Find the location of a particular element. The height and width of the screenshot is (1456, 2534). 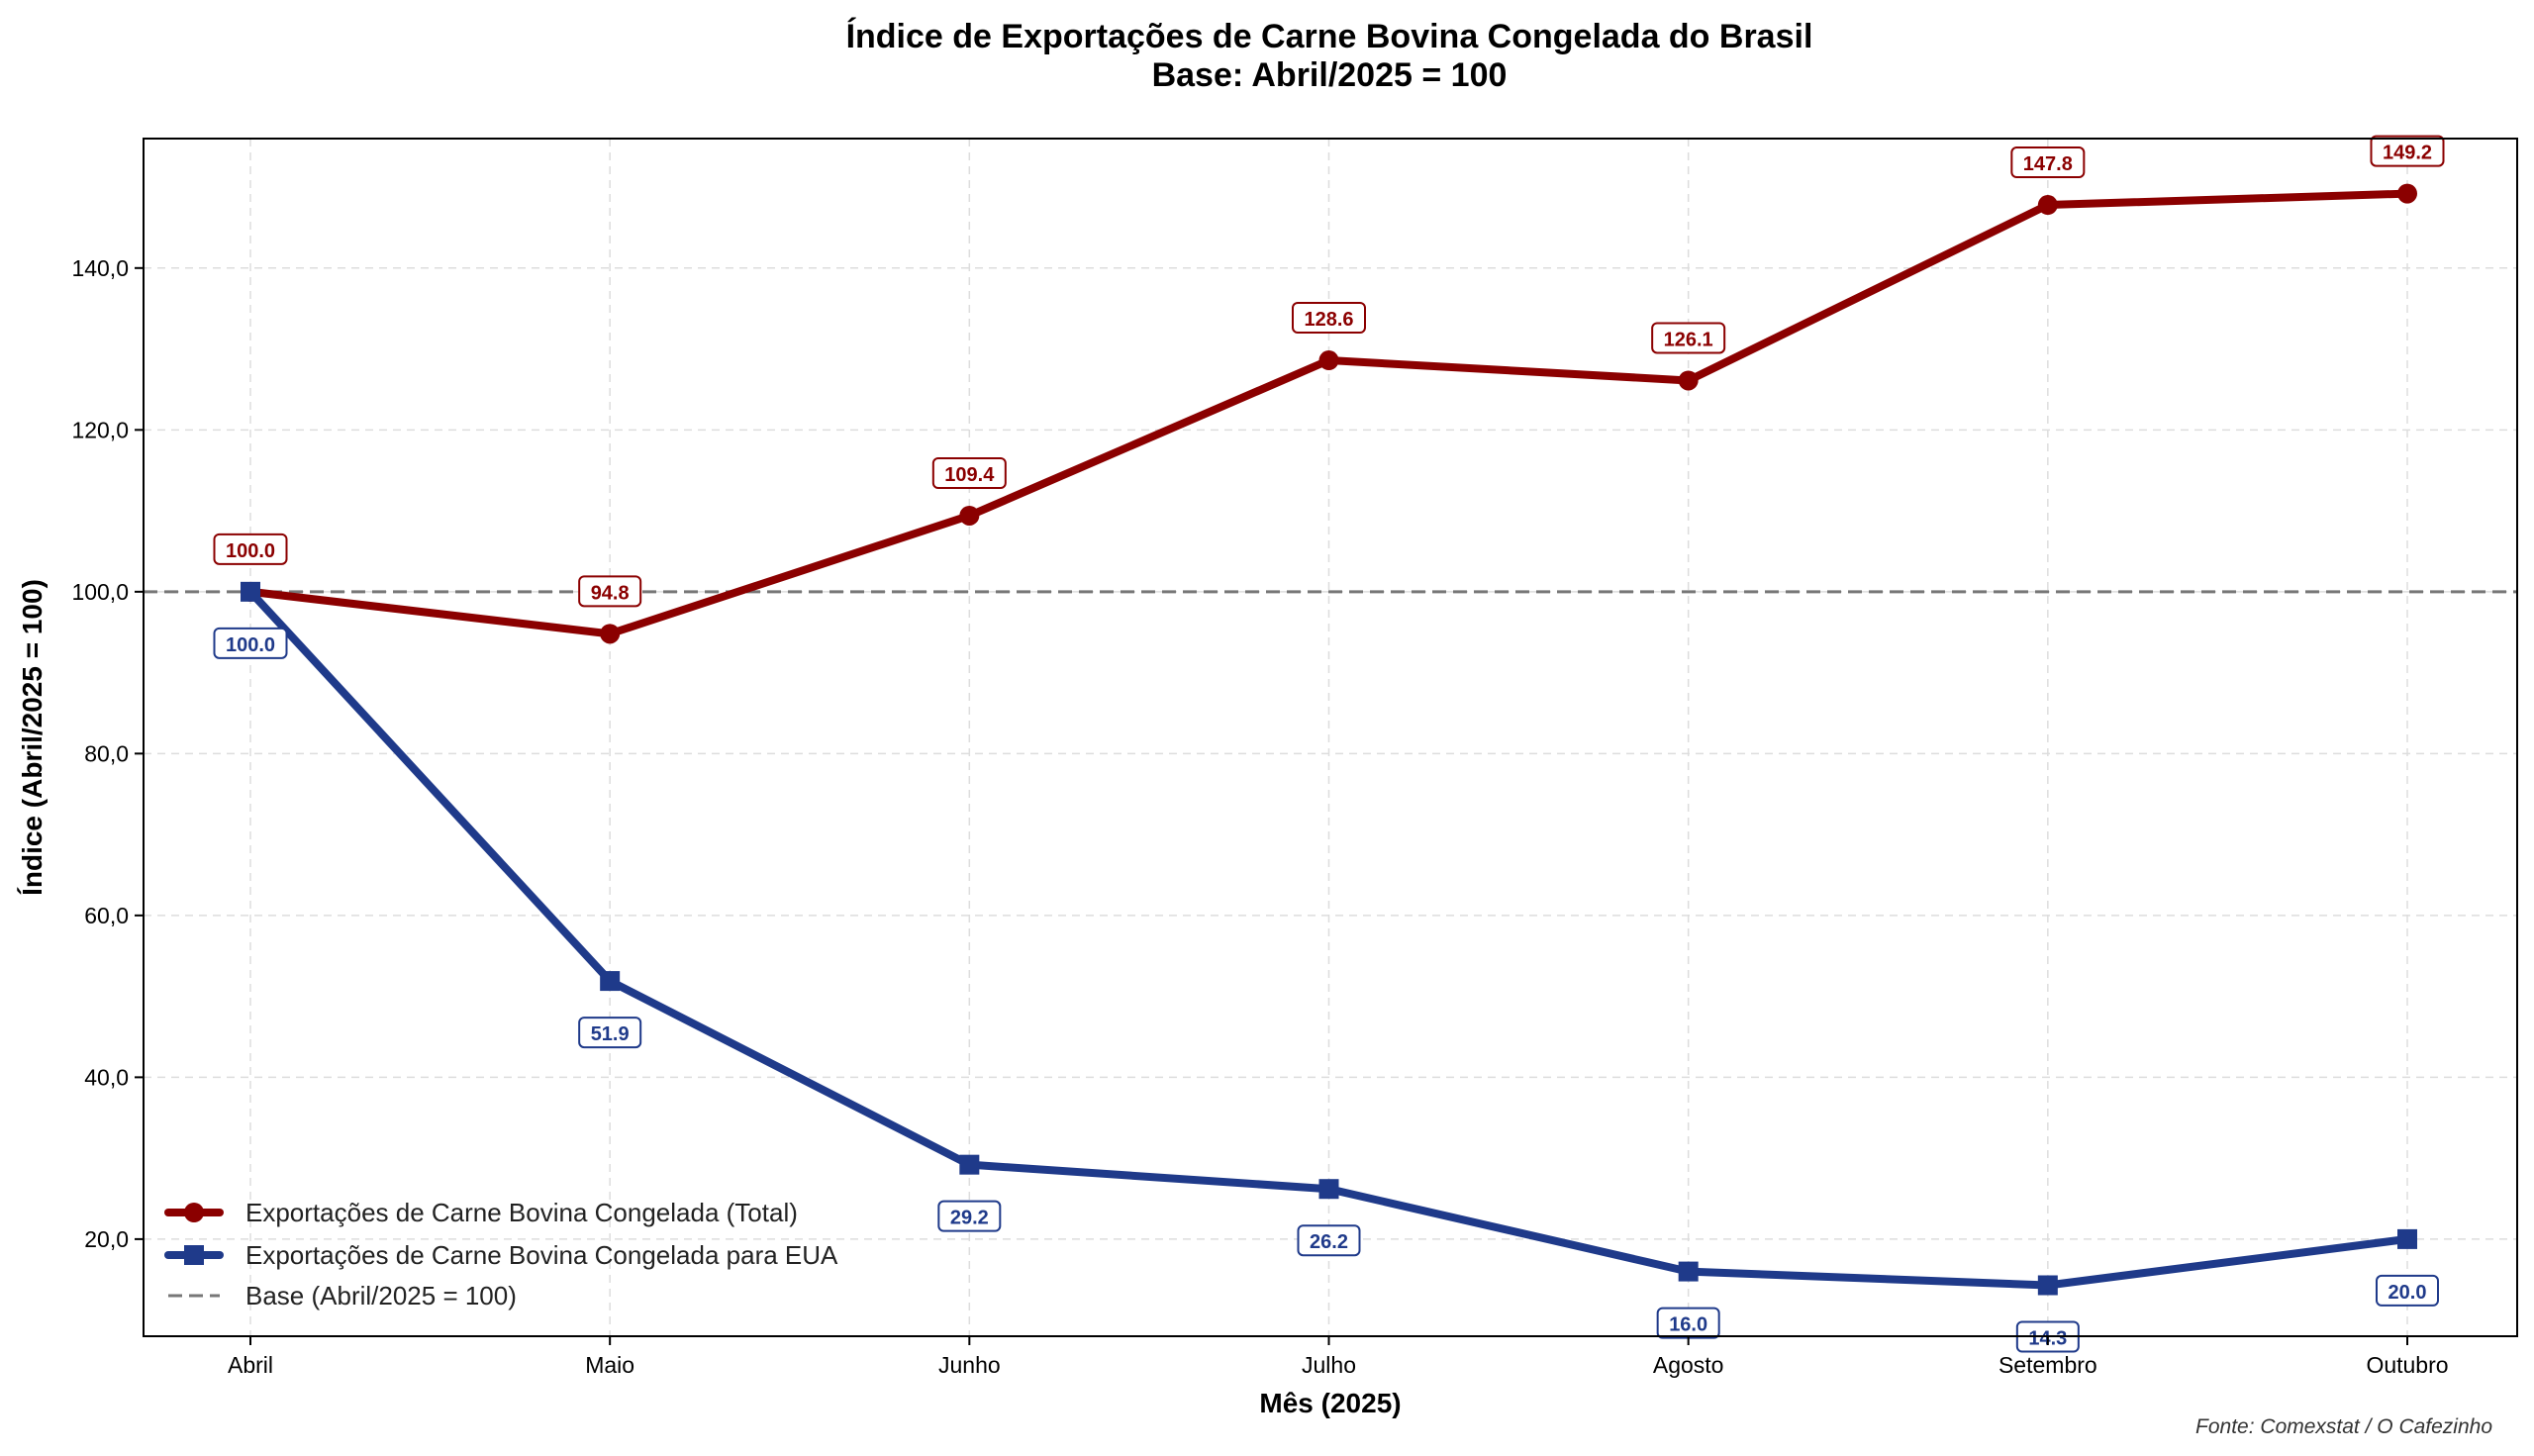

data-label-text: 16.0 is located at coordinates (1688, 1325).